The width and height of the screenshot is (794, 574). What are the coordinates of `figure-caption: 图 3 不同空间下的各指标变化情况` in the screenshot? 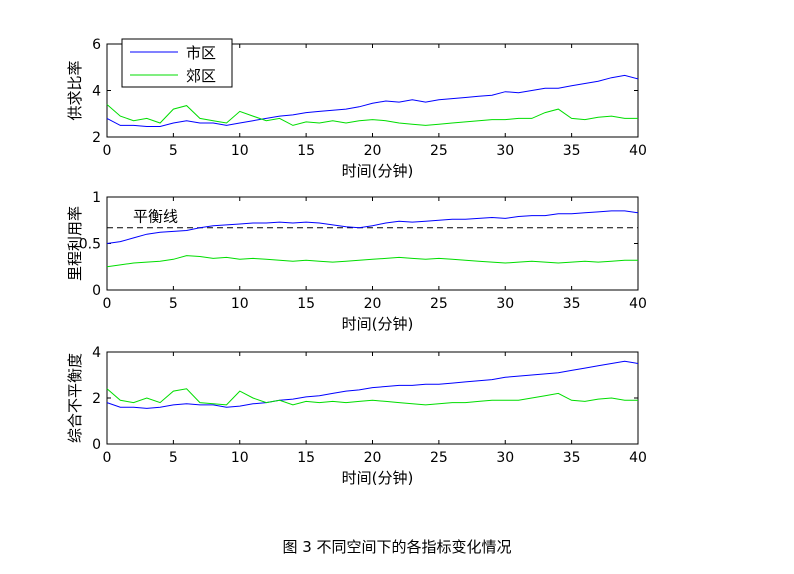 It's located at (397, 547).